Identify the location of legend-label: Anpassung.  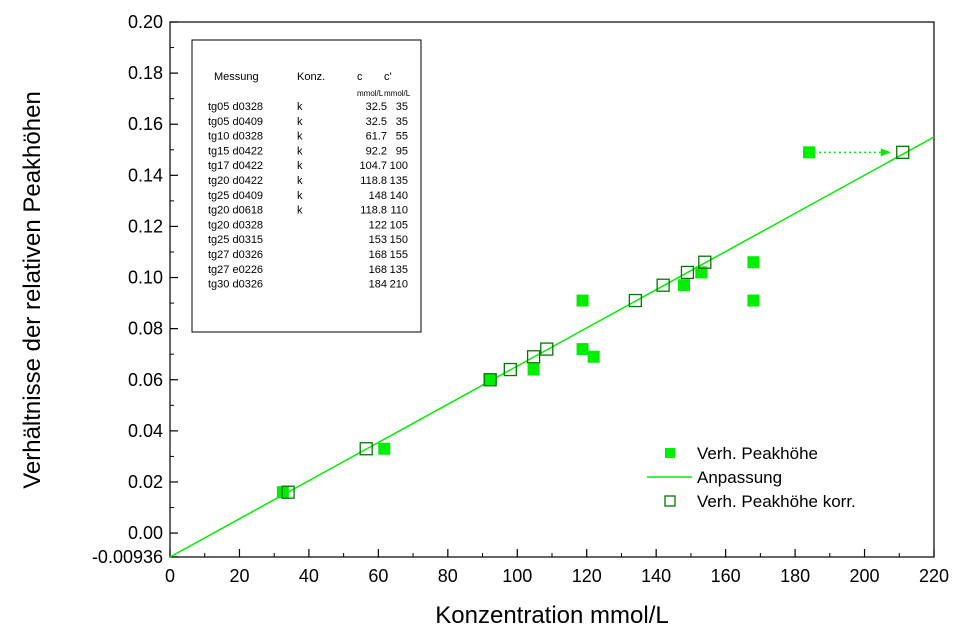
(739, 477).